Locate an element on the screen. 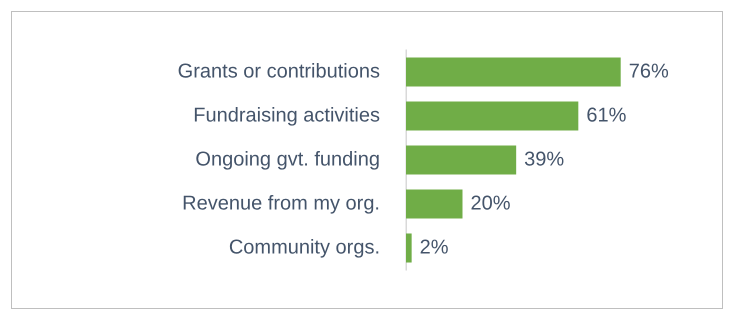 This screenshot has height=321, width=736. y-tick-label: Fundraising activities is located at coordinates (286, 115).